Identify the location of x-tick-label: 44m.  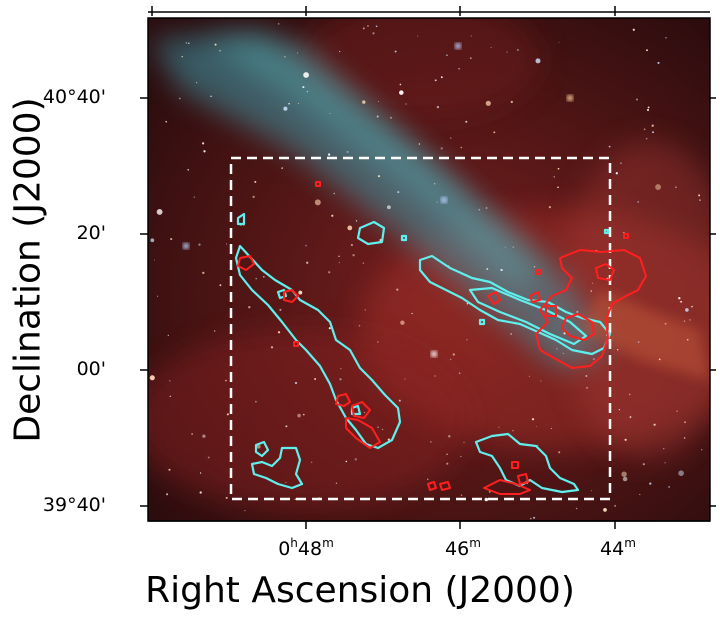
(618, 548).